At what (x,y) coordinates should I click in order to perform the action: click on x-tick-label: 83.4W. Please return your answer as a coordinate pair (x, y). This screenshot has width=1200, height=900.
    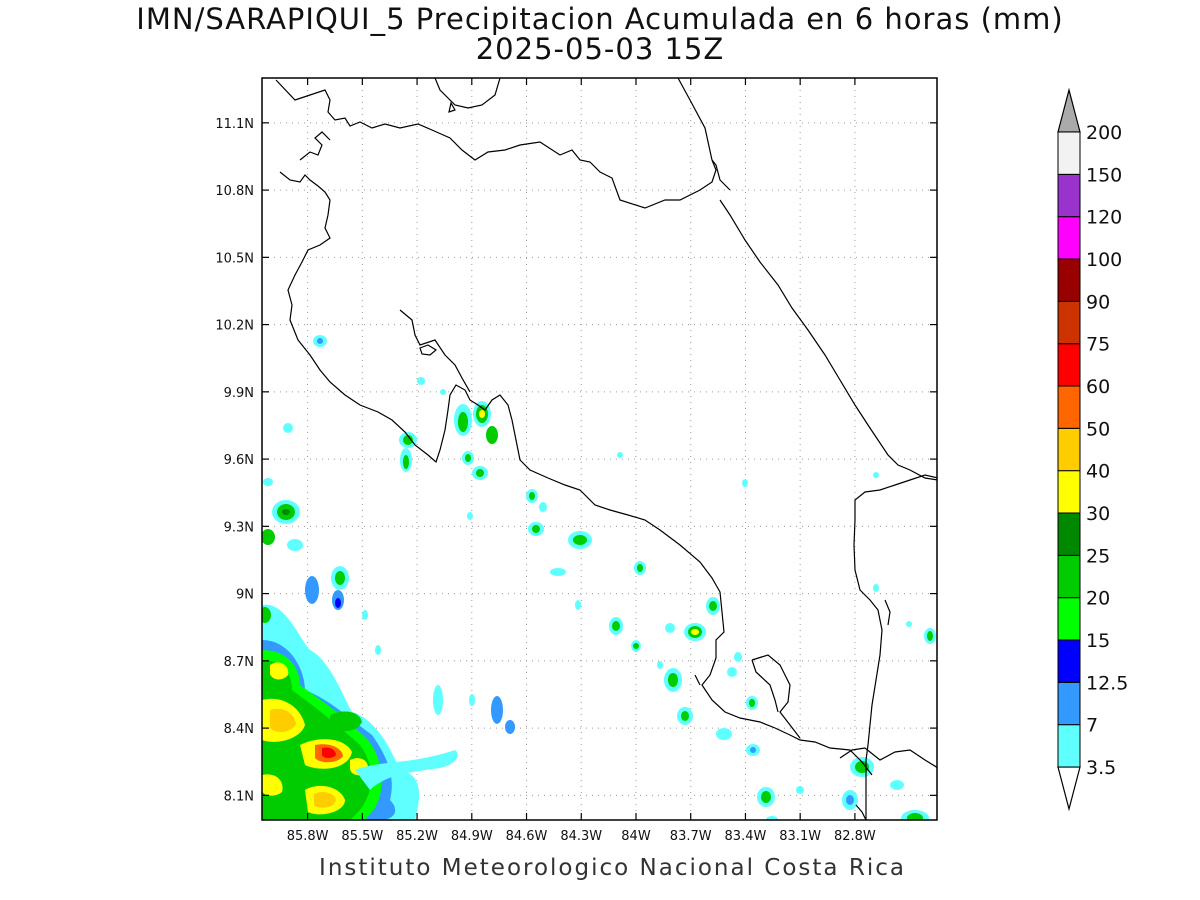
    Looking at the image, I should click on (746, 836).